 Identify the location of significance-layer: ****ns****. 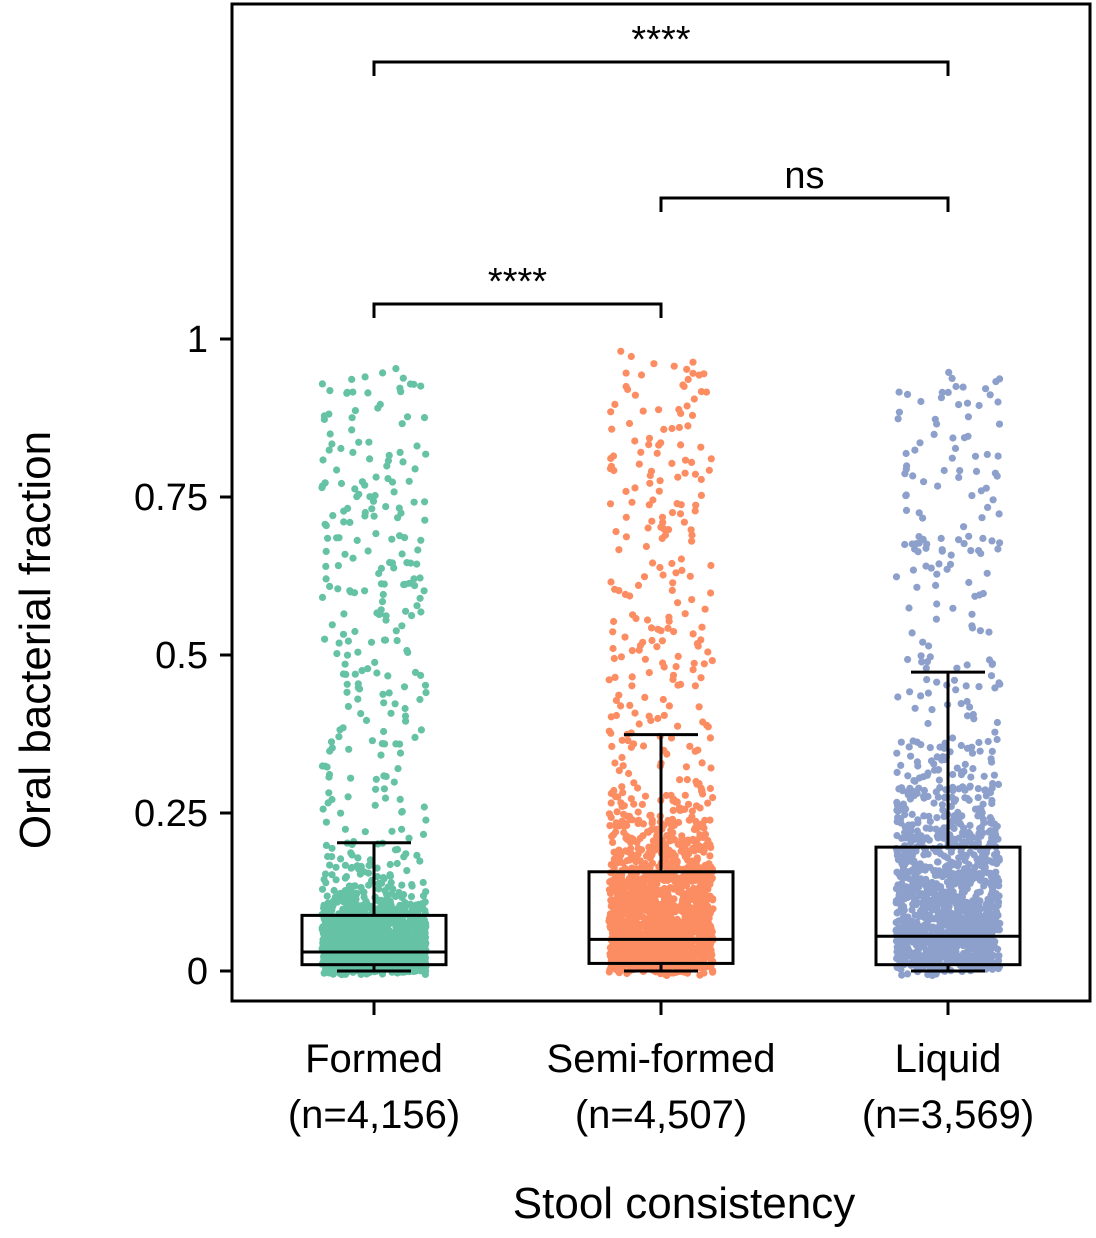
(661, 168).